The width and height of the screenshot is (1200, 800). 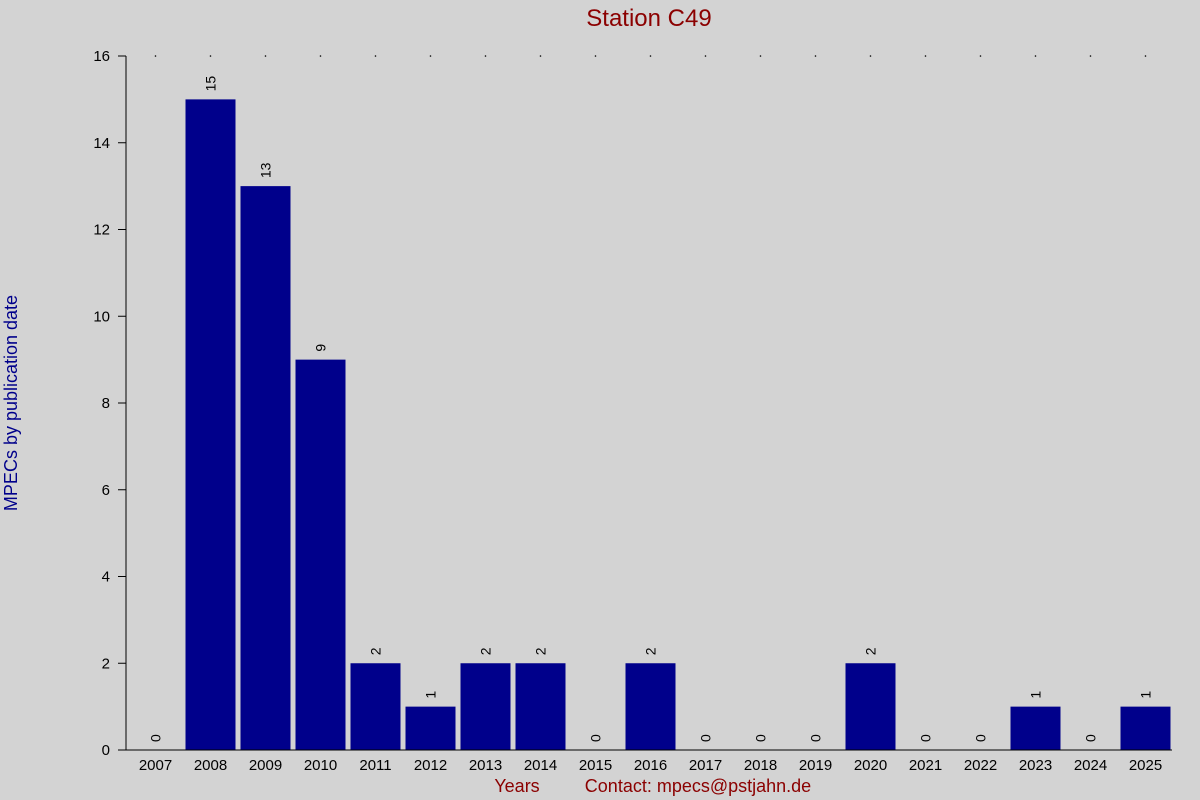 I want to click on x-axis-title: Years, so click(x=516, y=786).